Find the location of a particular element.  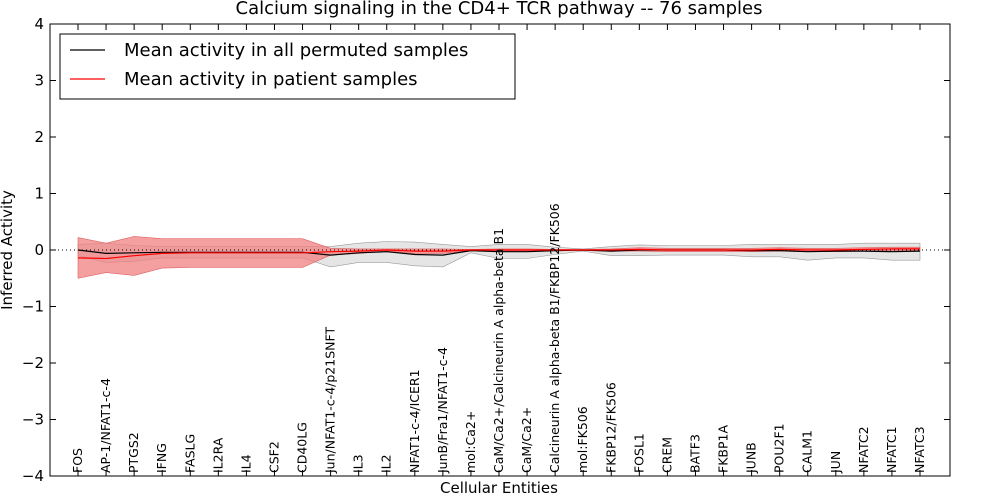

y-tick-label: 4 is located at coordinates (39, 24).